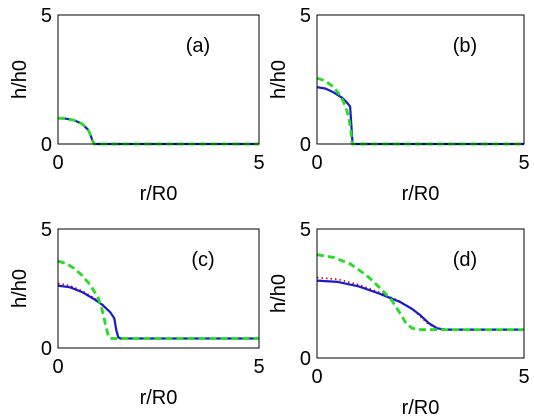 This screenshot has width=534, height=419. Describe the element at coordinates (465, 46) in the screenshot. I see `panel-label: (b)` at that location.